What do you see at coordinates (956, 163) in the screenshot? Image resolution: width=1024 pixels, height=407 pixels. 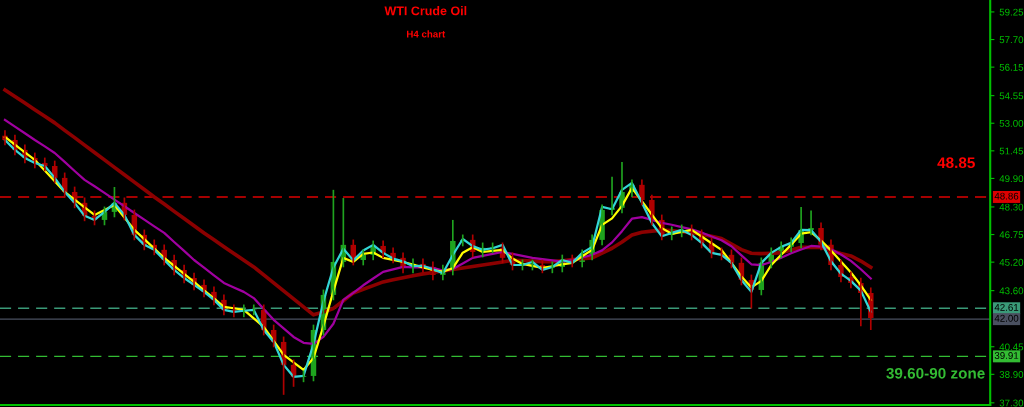 I see `text: 48.85` at bounding box center [956, 163].